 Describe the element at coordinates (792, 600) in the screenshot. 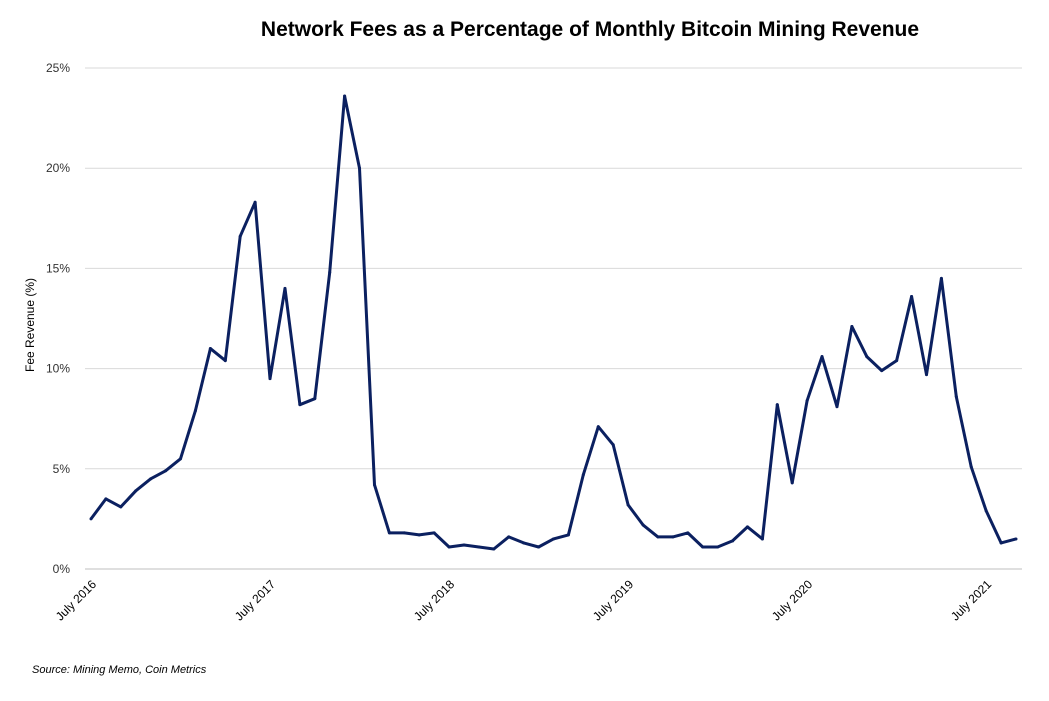

I see `x-tick-label: July 2020` at that location.